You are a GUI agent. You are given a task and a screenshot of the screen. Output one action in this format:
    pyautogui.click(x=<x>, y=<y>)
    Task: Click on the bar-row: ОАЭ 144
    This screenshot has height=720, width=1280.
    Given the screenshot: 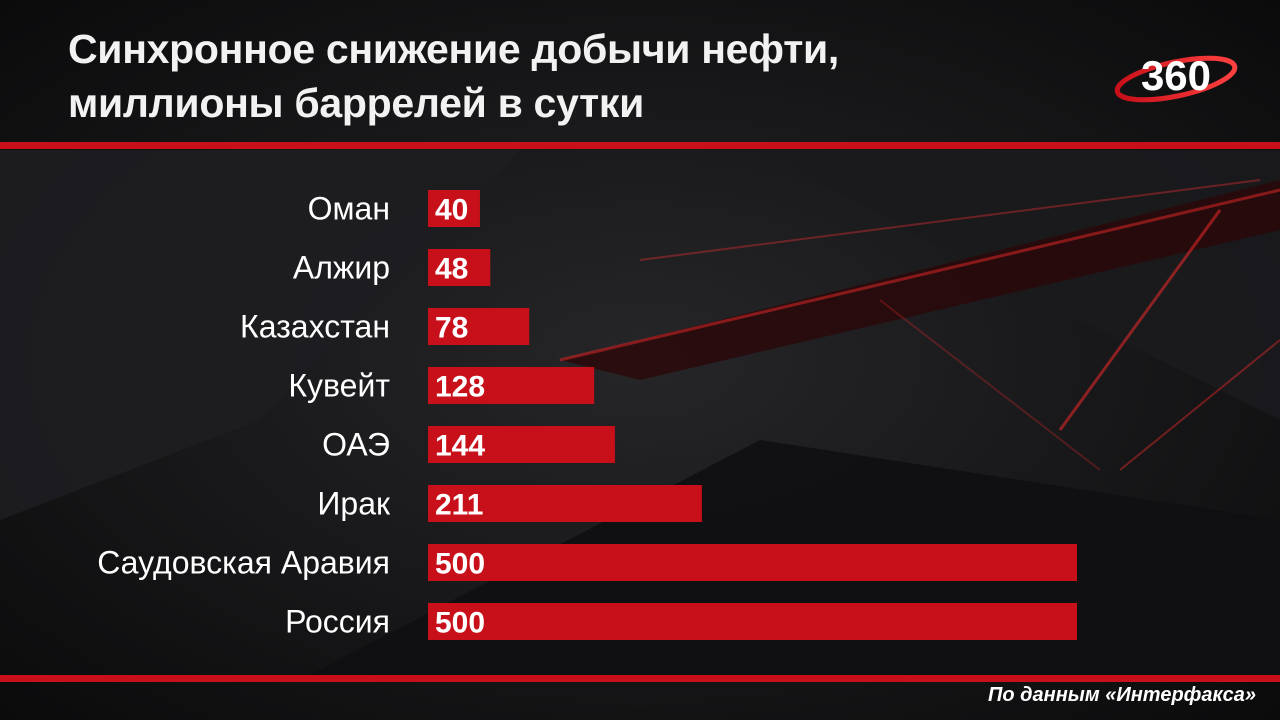 What is the action you would take?
    pyautogui.click(x=468, y=444)
    